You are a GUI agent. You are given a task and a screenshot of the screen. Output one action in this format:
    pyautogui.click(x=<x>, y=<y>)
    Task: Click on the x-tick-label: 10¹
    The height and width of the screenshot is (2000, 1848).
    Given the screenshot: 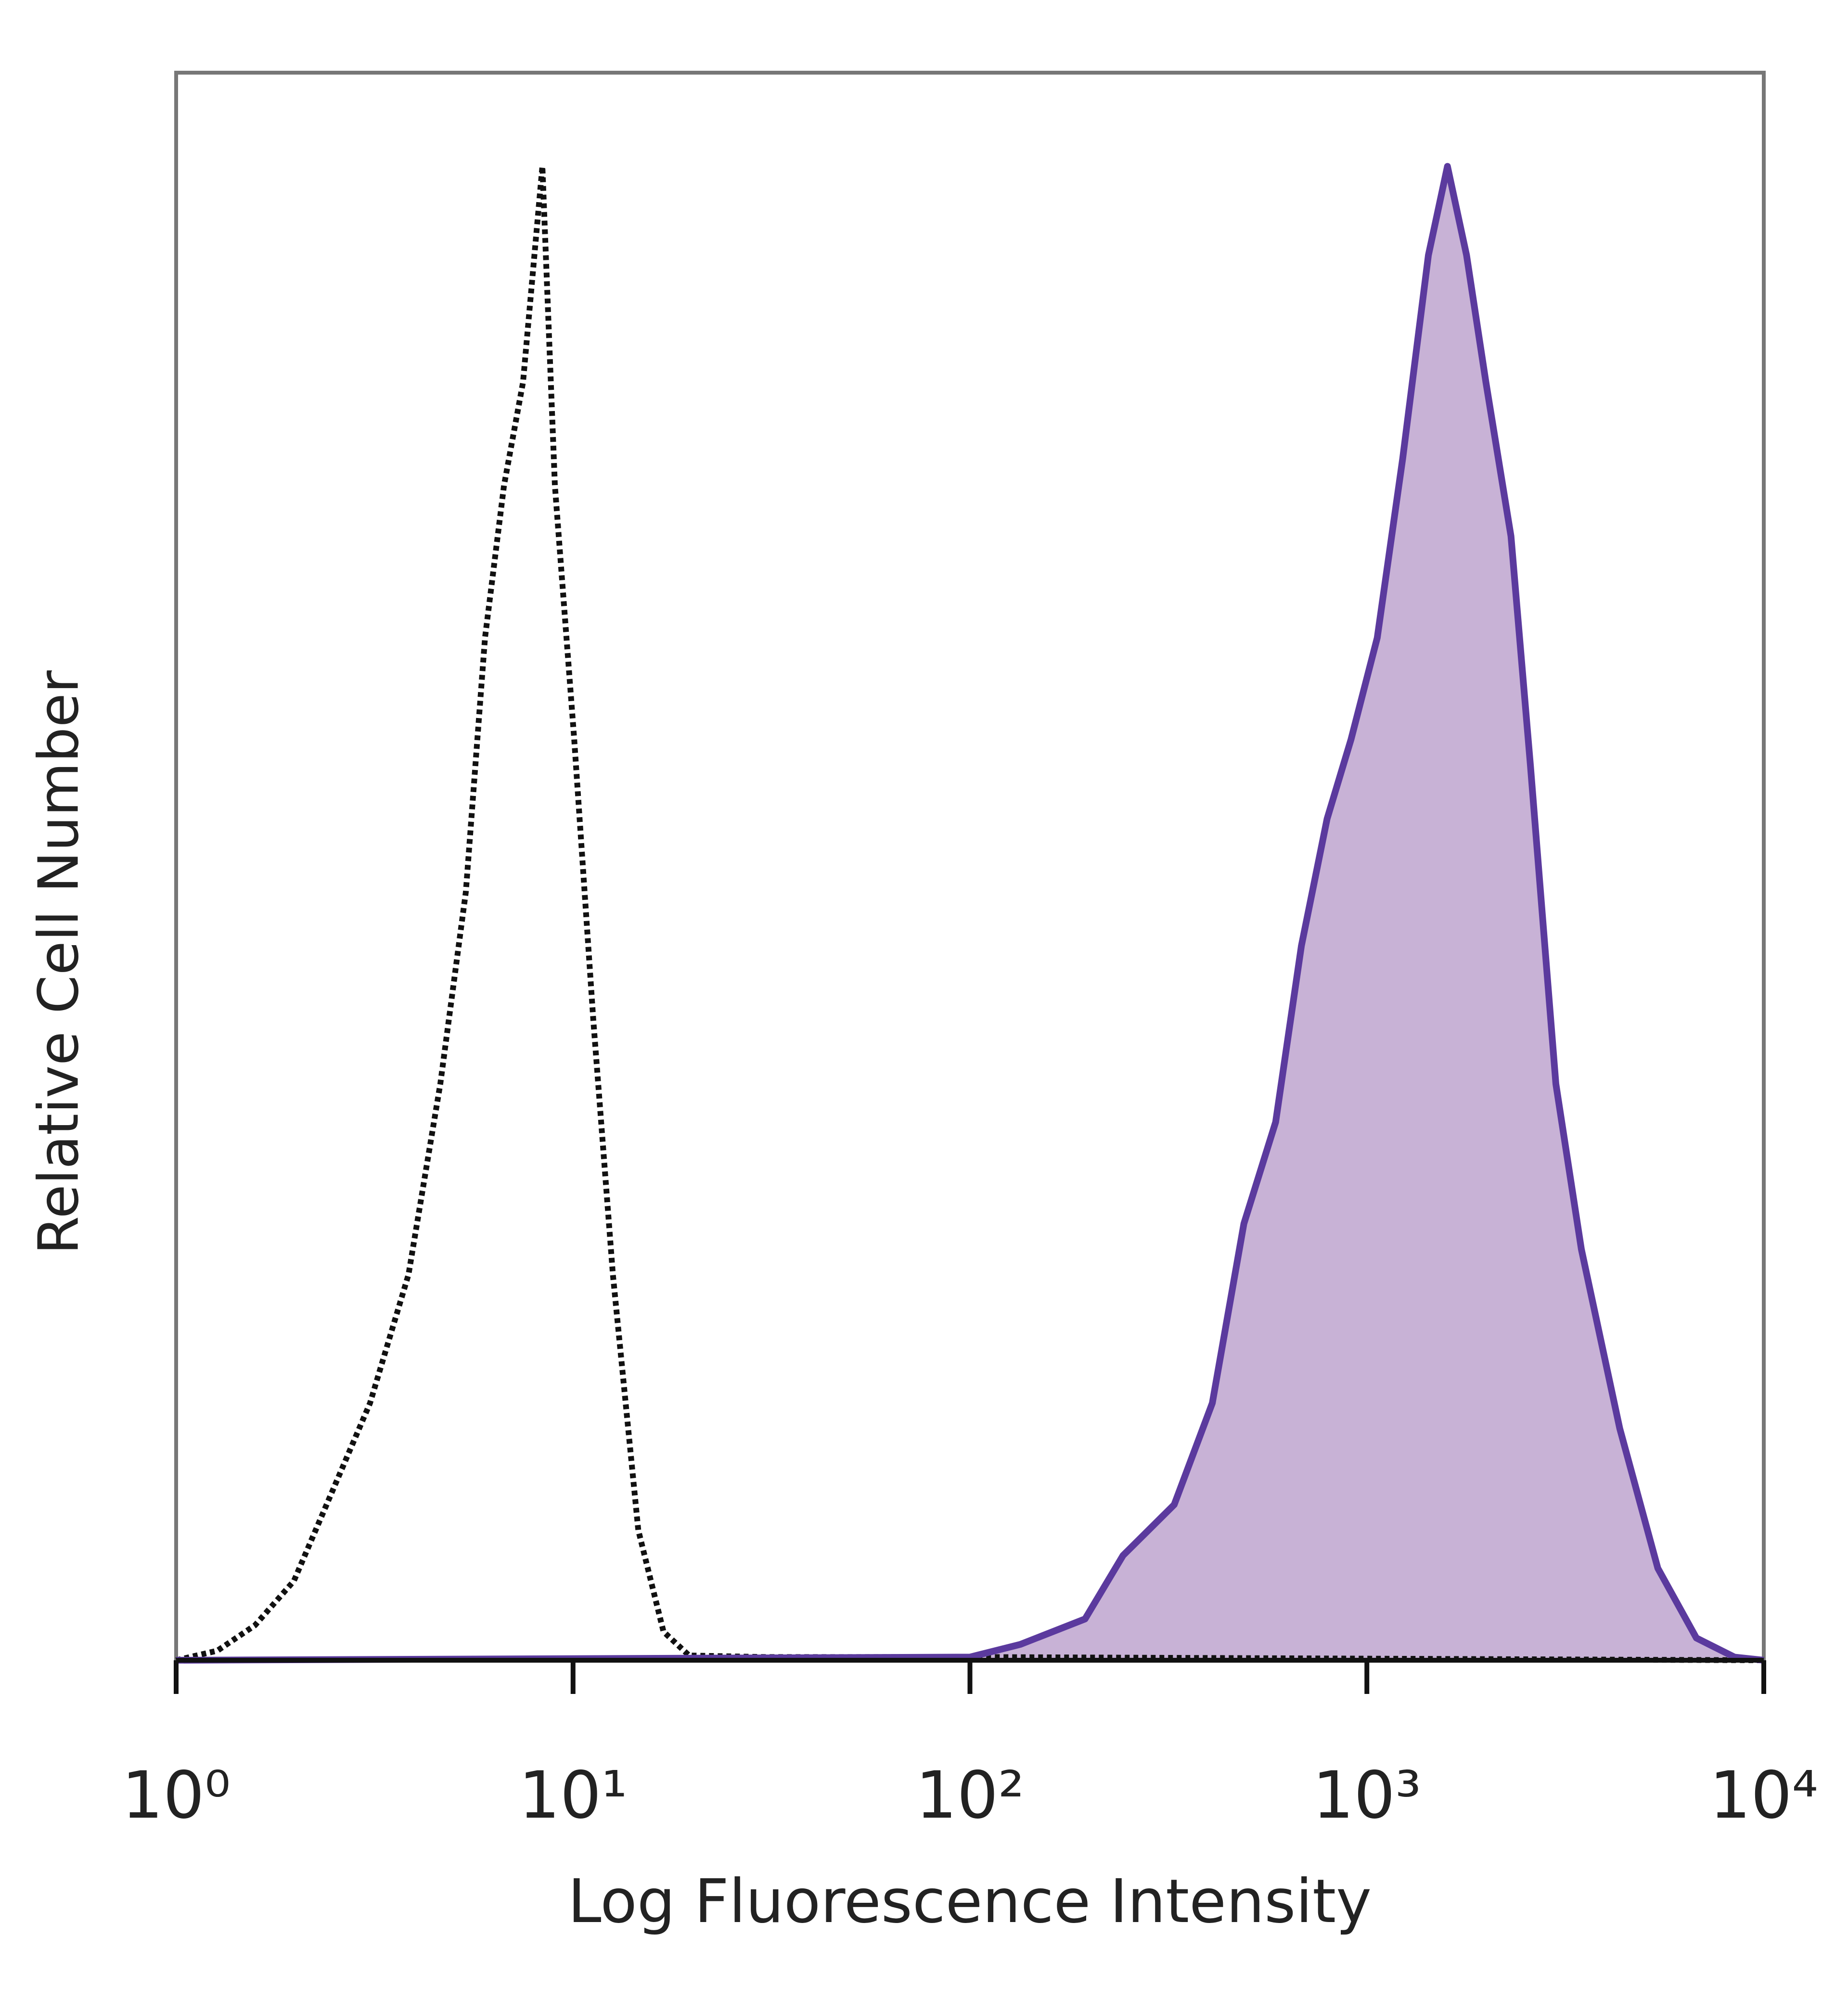 What is the action you would take?
    pyautogui.click(x=573, y=1795)
    